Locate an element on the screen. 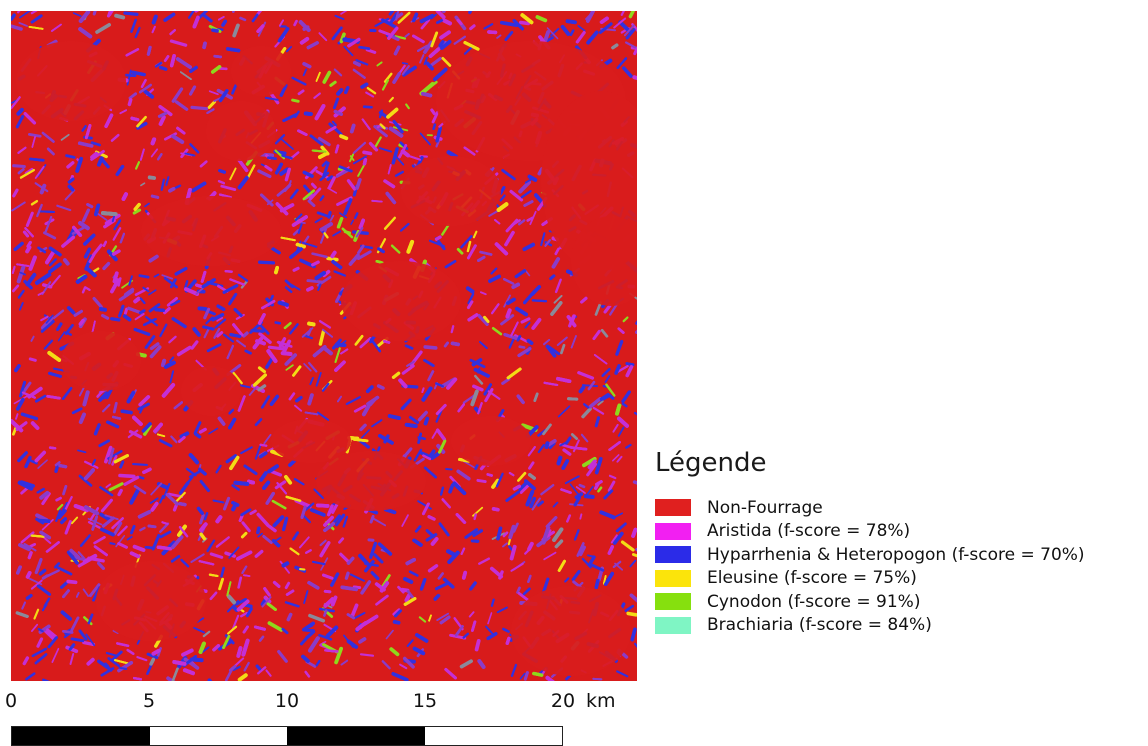  legend-label: Non-Fourrage is located at coordinates (765, 508).